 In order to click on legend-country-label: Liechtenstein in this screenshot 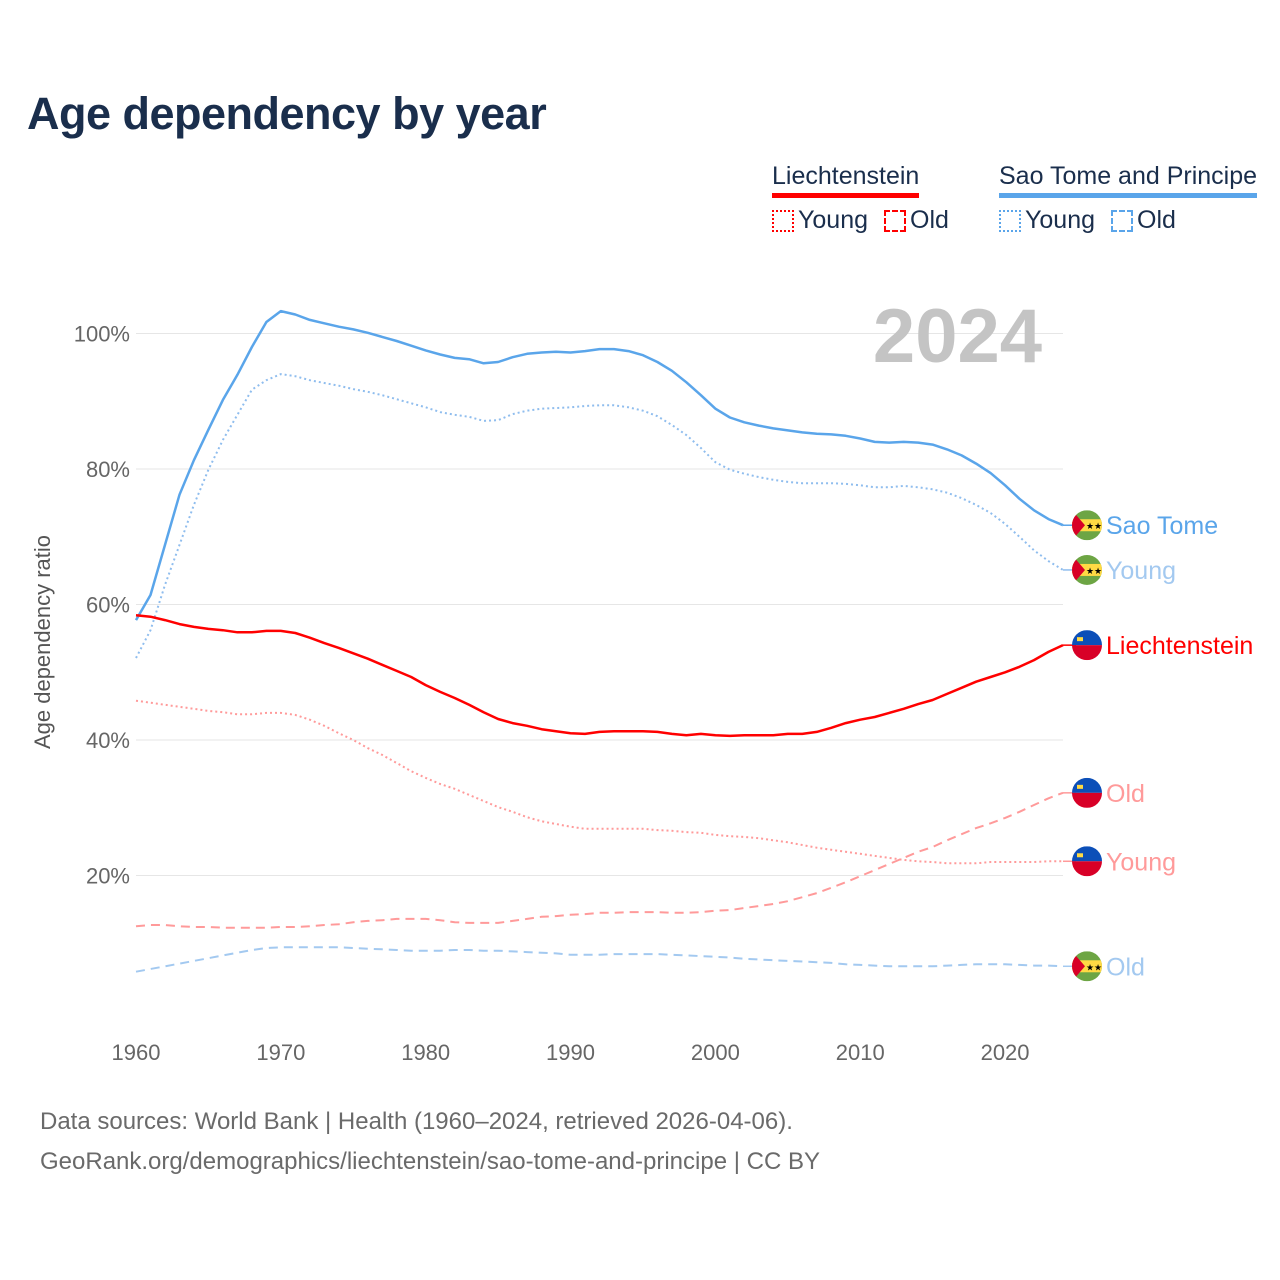, I will do `click(846, 180)`.